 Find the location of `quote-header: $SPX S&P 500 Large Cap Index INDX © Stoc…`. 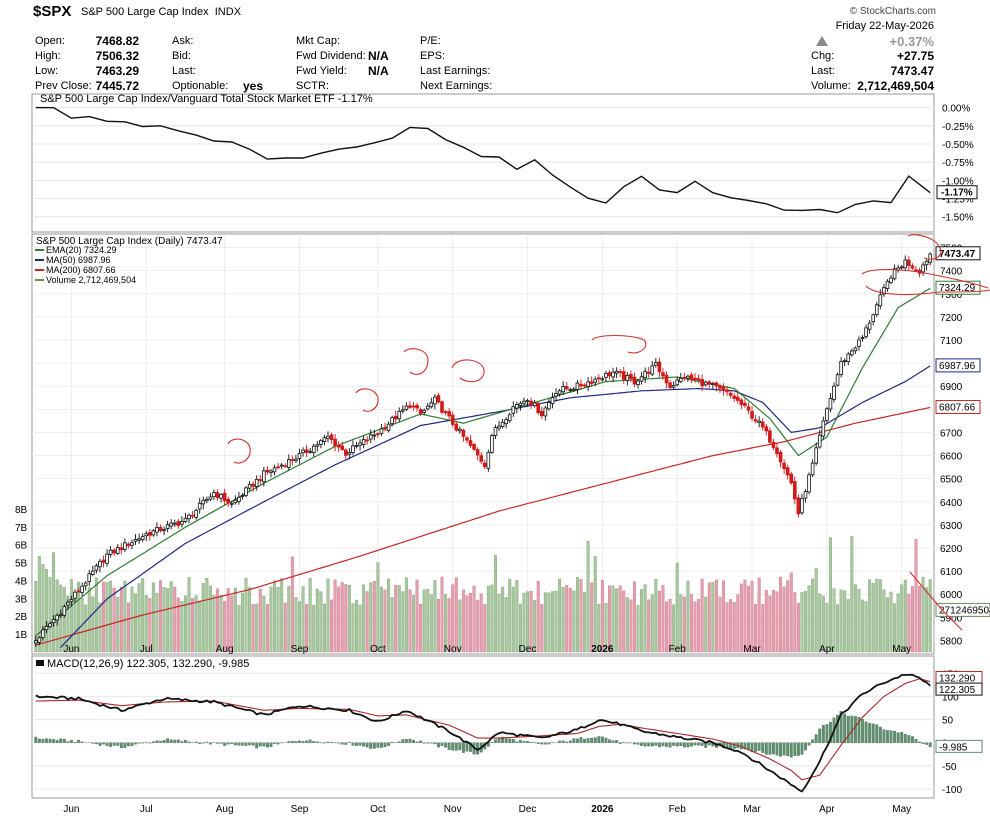

quote-header: $SPX S&P 500 Large Cap Index INDX © Stoc… is located at coordinates (495, 48).